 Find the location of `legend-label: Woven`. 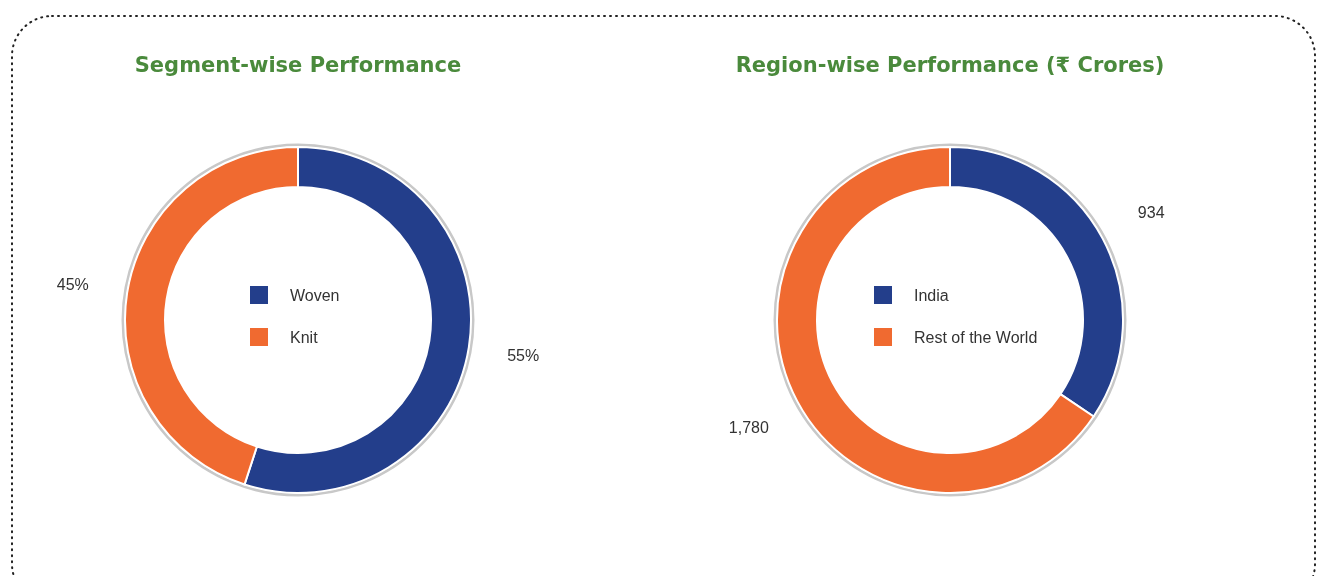

legend-label: Woven is located at coordinates (315, 295).